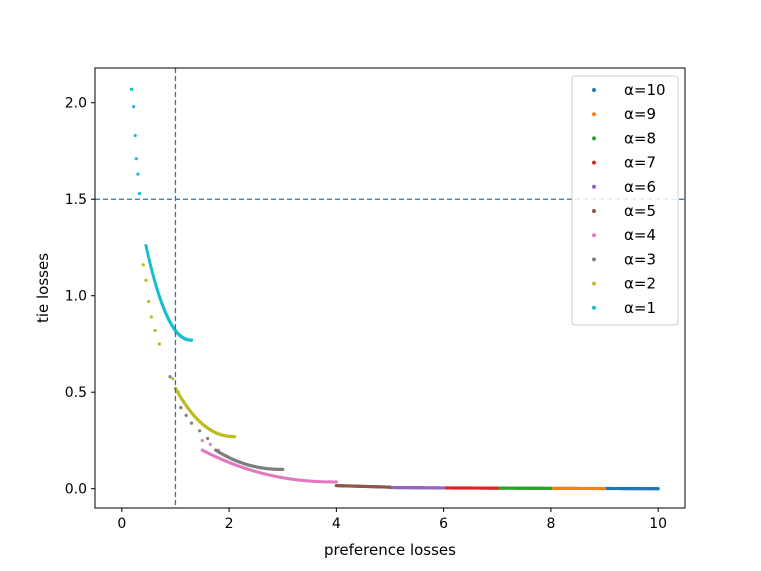 The width and height of the screenshot is (761, 571). Describe the element at coordinates (658, 524) in the screenshot. I see `x-tick-label: 10` at that location.